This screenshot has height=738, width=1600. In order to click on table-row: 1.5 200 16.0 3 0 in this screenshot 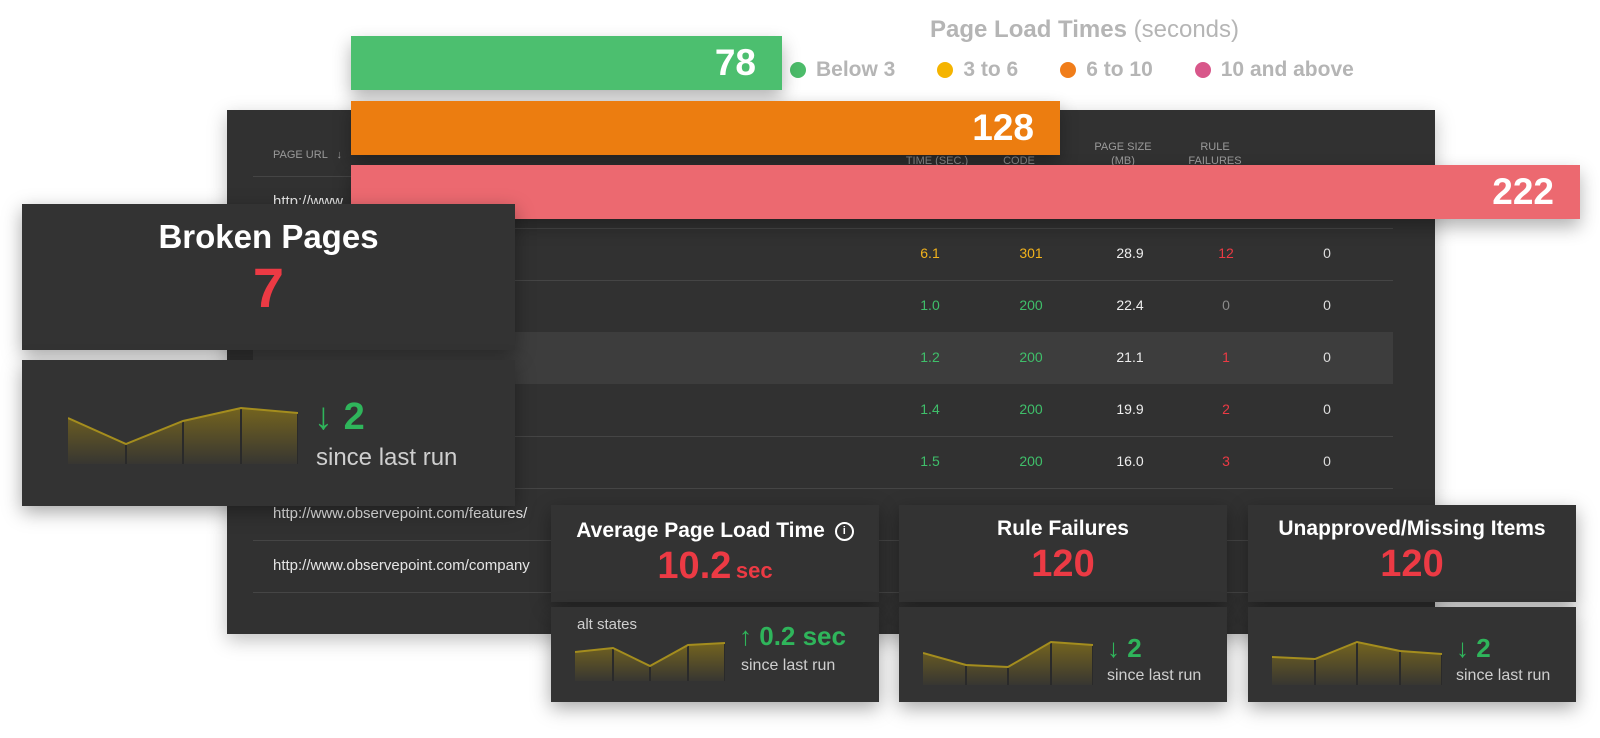, I will do `click(823, 462)`.